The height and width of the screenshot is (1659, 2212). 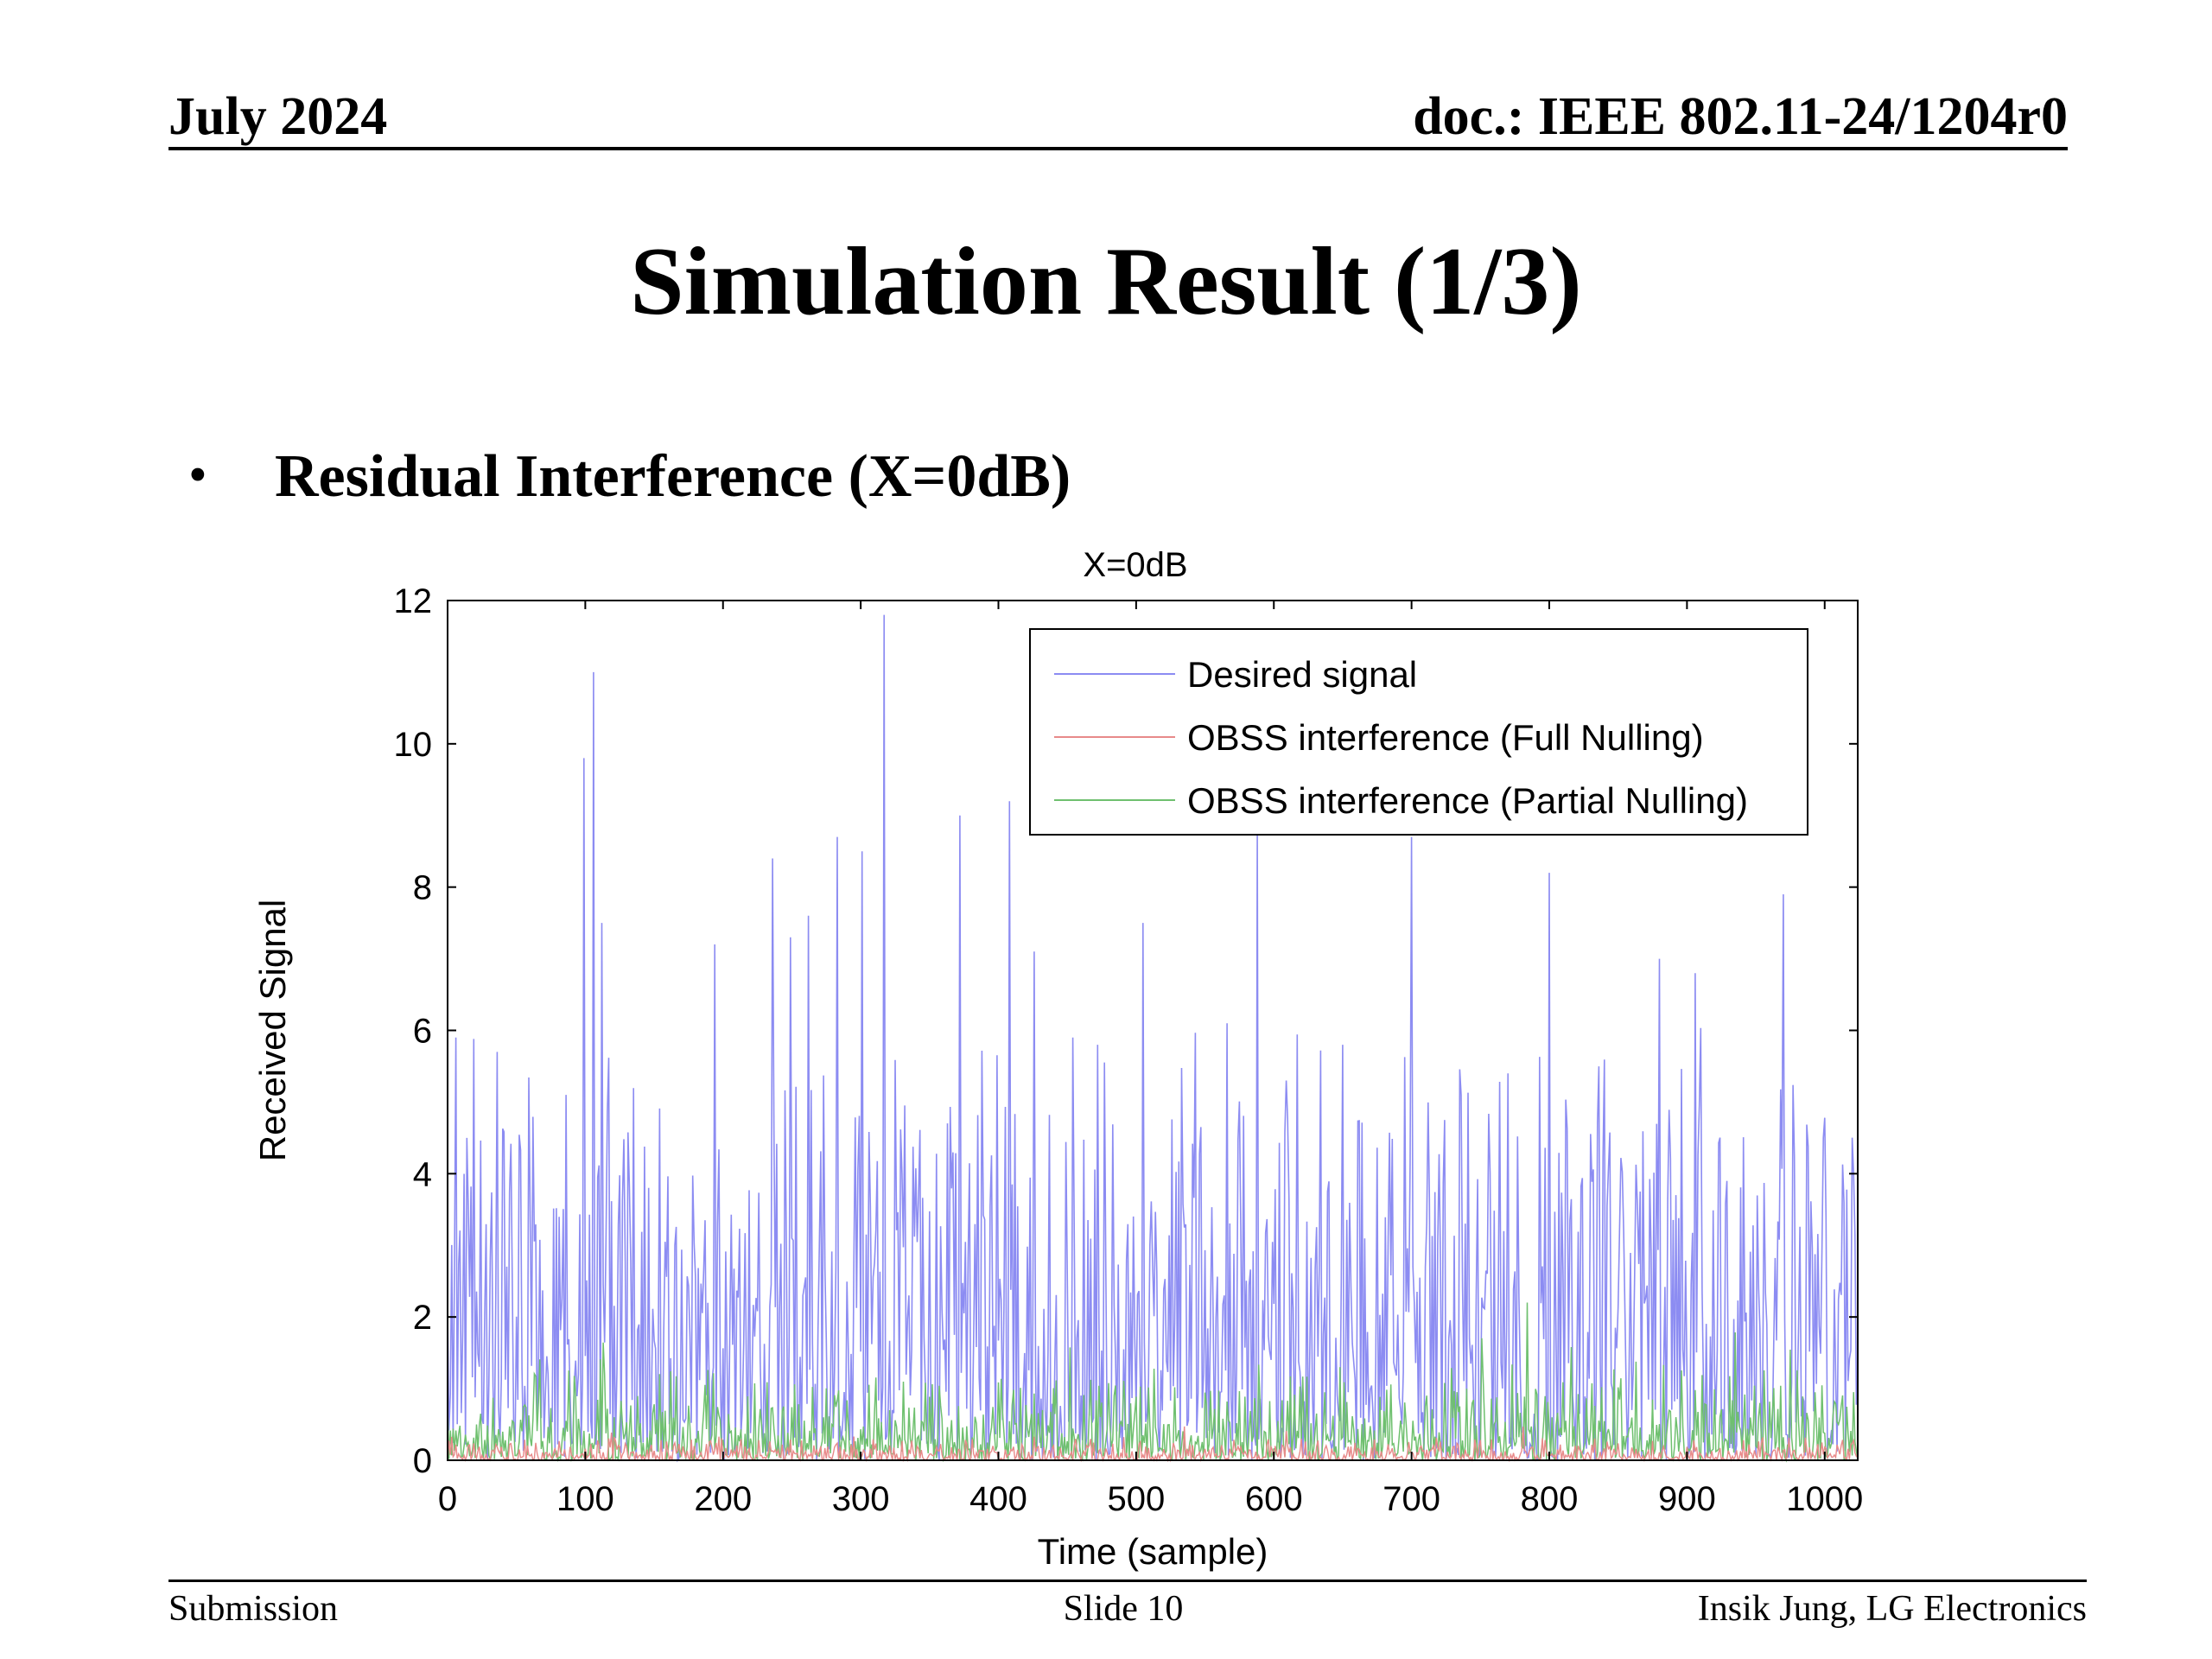 What do you see at coordinates (422, 888) in the screenshot?
I see `y-tick-label: 8` at bounding box center [422, 888].